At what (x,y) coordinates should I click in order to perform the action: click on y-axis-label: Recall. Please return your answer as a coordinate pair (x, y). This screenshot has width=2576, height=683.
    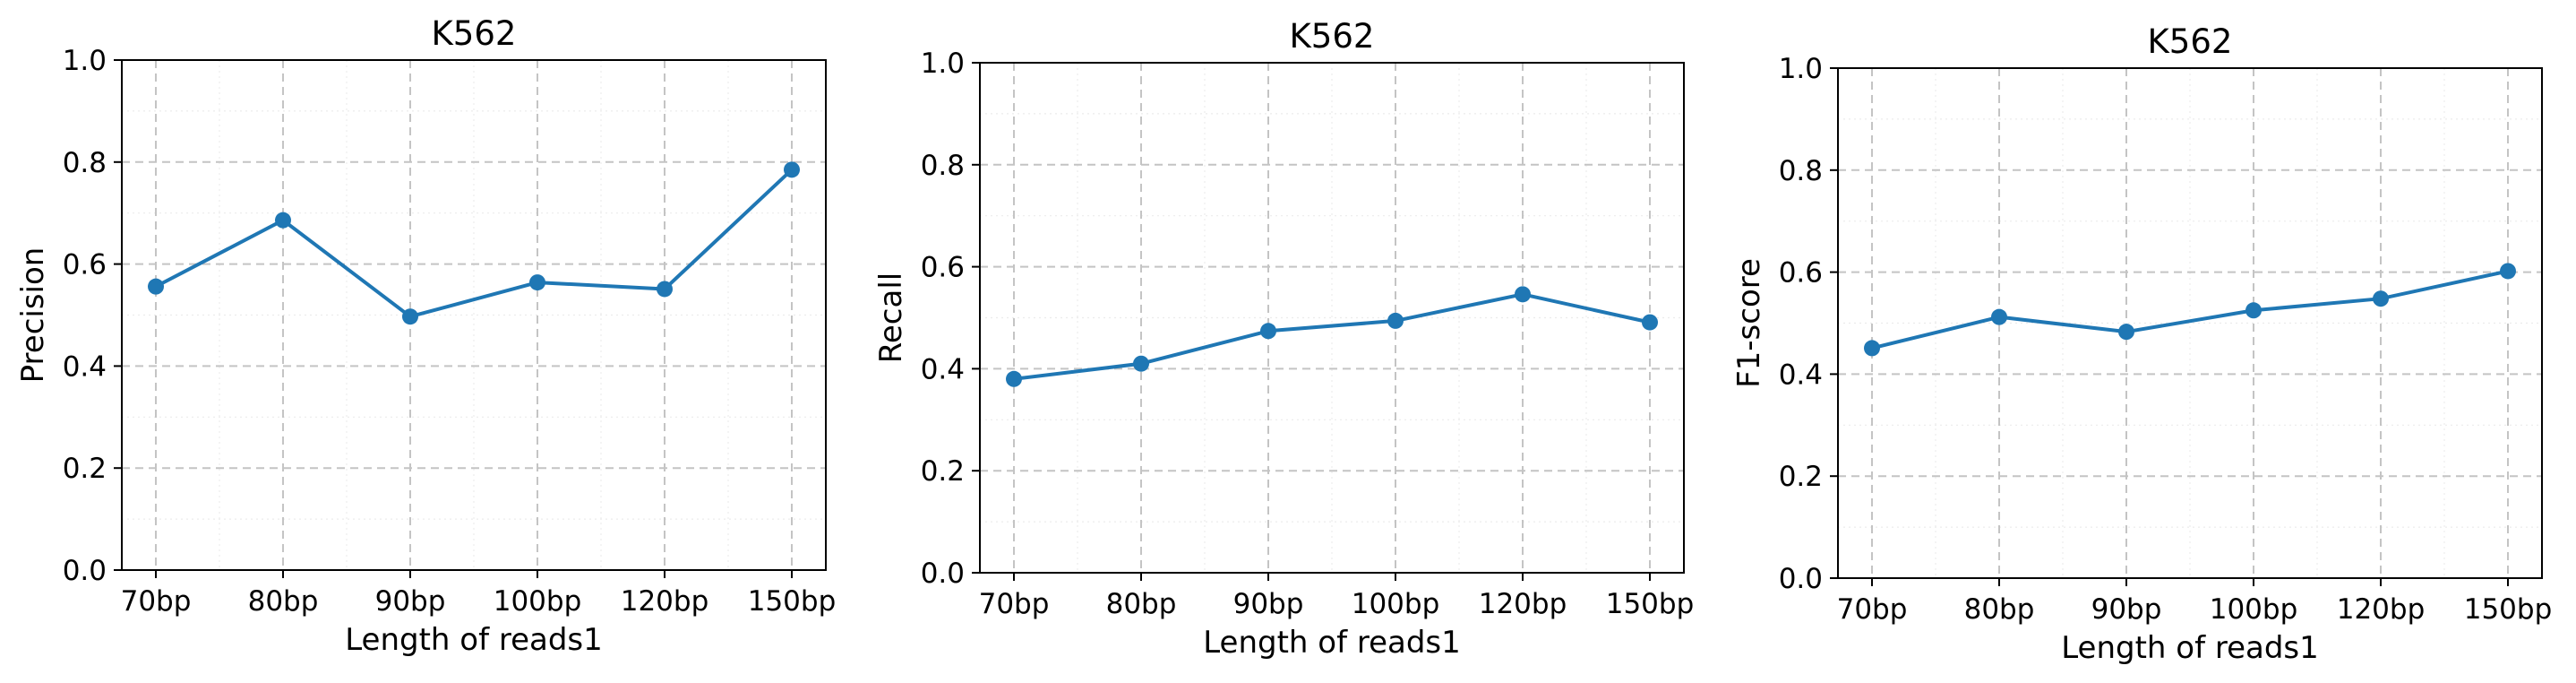
    Looking at the image, I should click on (891, 318).